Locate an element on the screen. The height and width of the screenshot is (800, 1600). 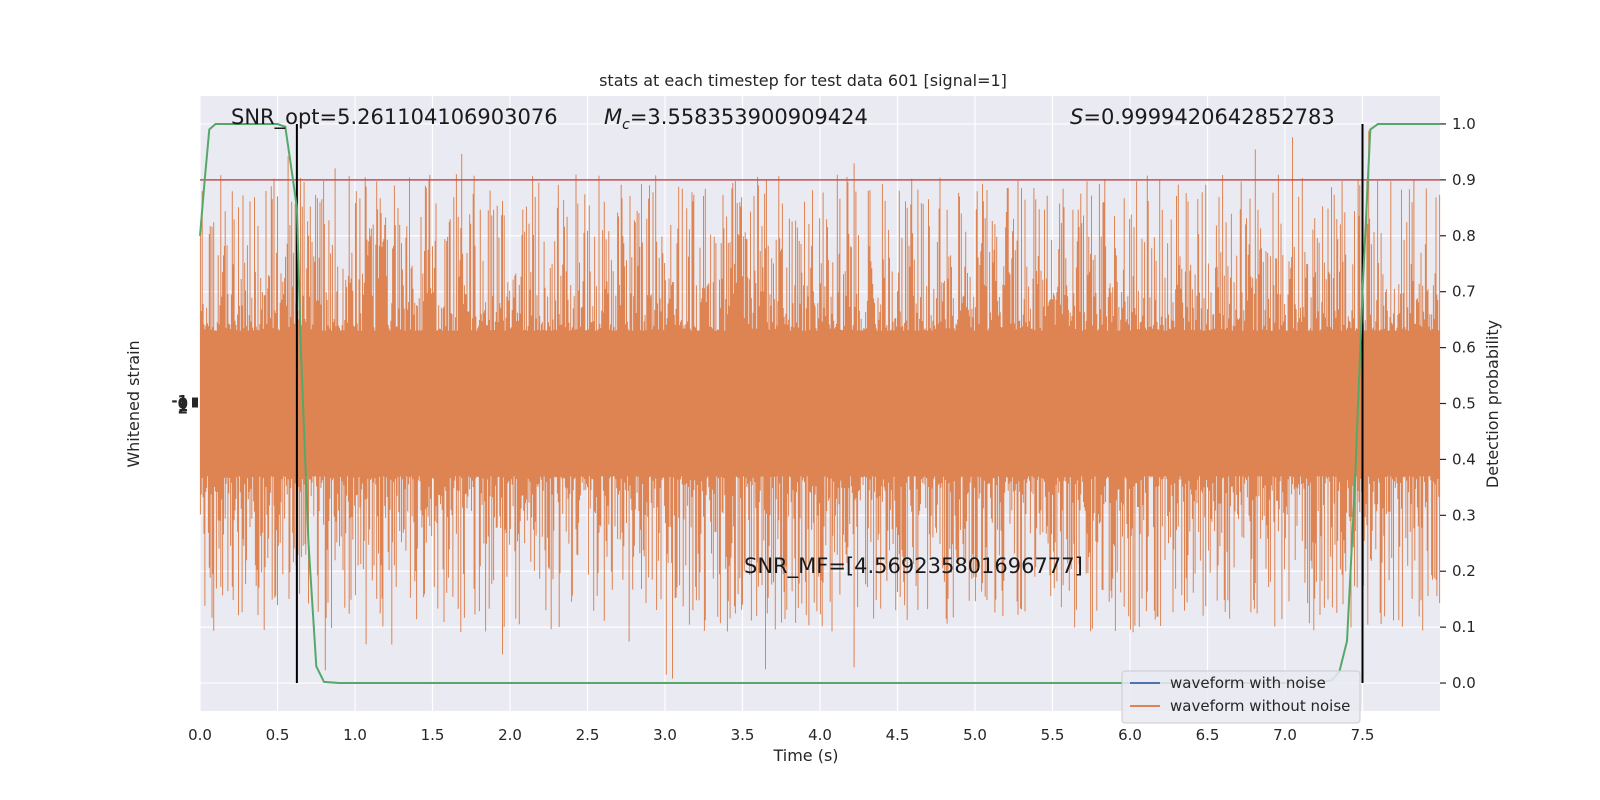
snr-opt-annotation: SNR_opt=5.261104106903076 is located at coordinates (394, 117).